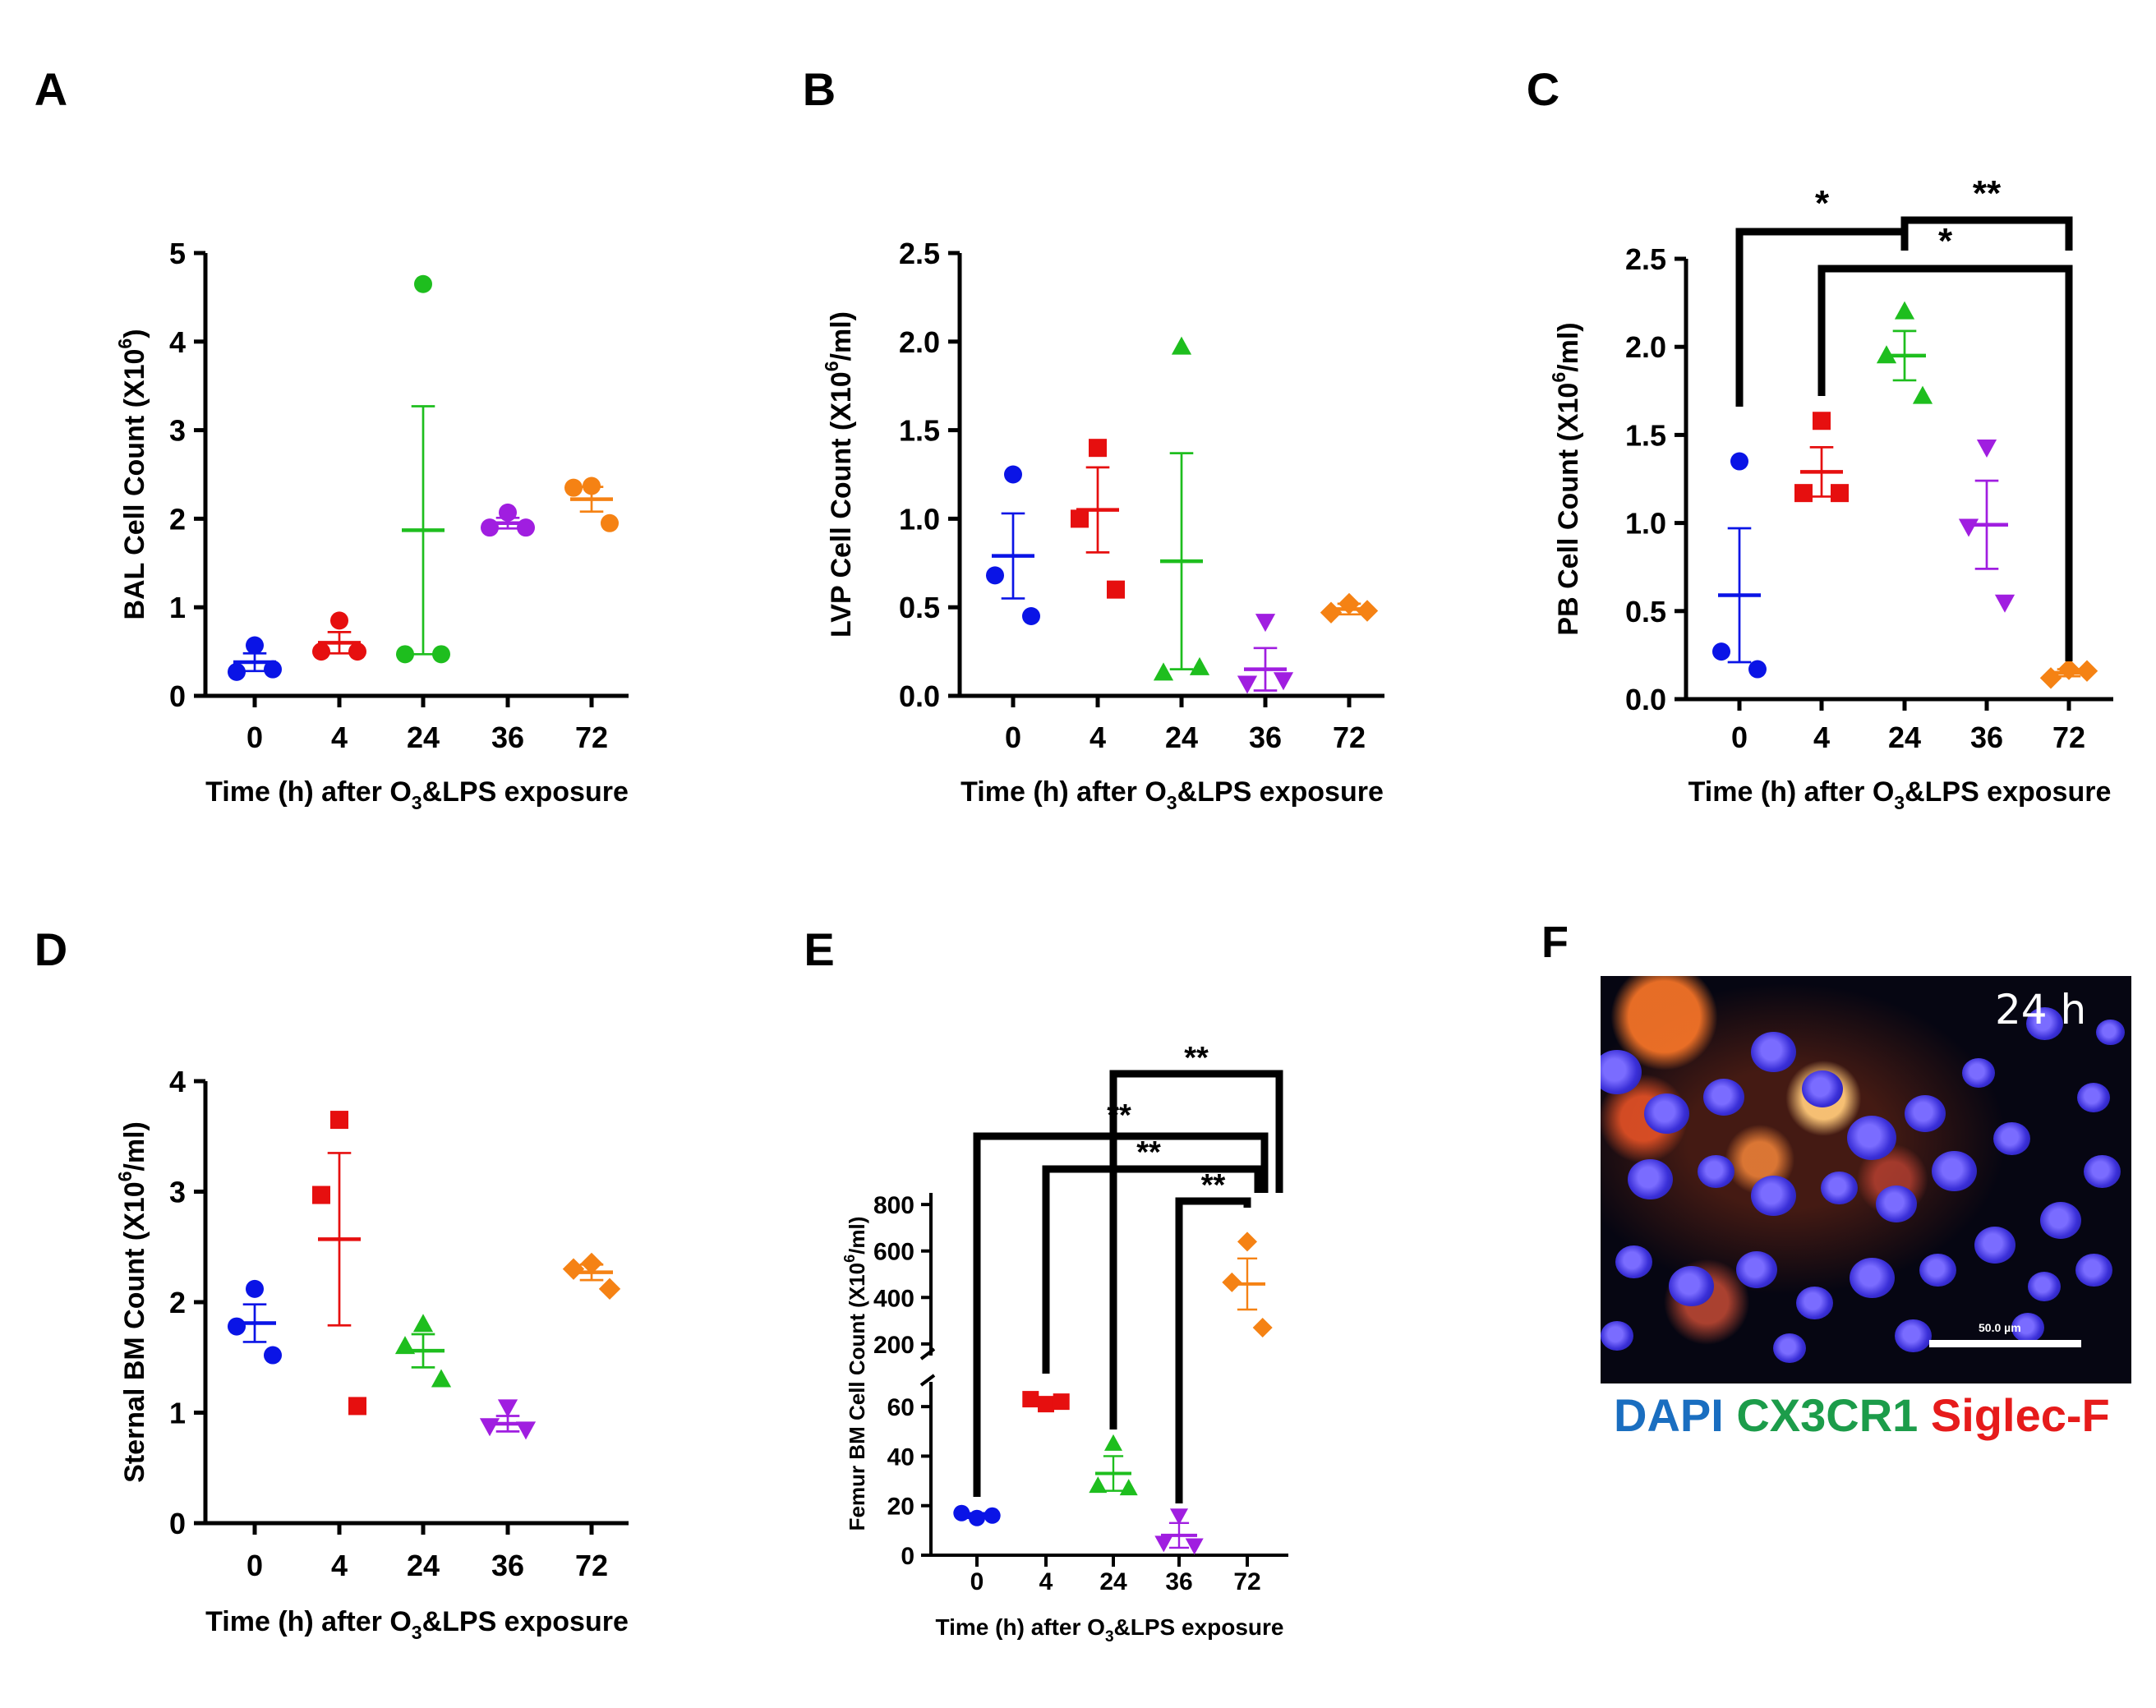  What do you see at coordinates (1862, 1415) in the screenshot?
I see `stain-legend: DAPI CX3CR1 Siglec-F` at bounding box center [1862, 1415].